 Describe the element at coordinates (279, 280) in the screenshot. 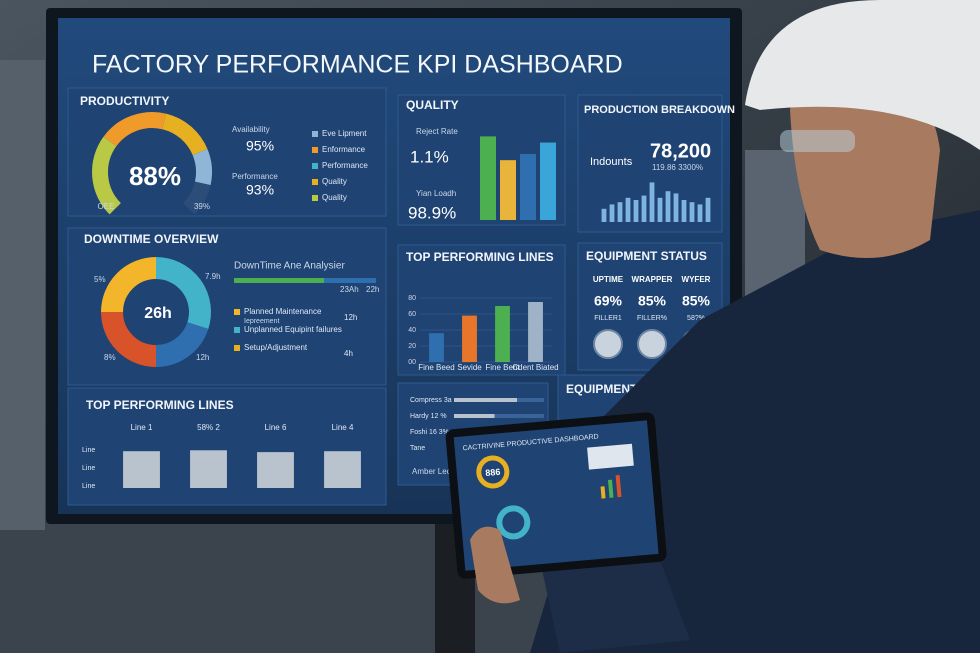

I see `progress-fill` at that location.